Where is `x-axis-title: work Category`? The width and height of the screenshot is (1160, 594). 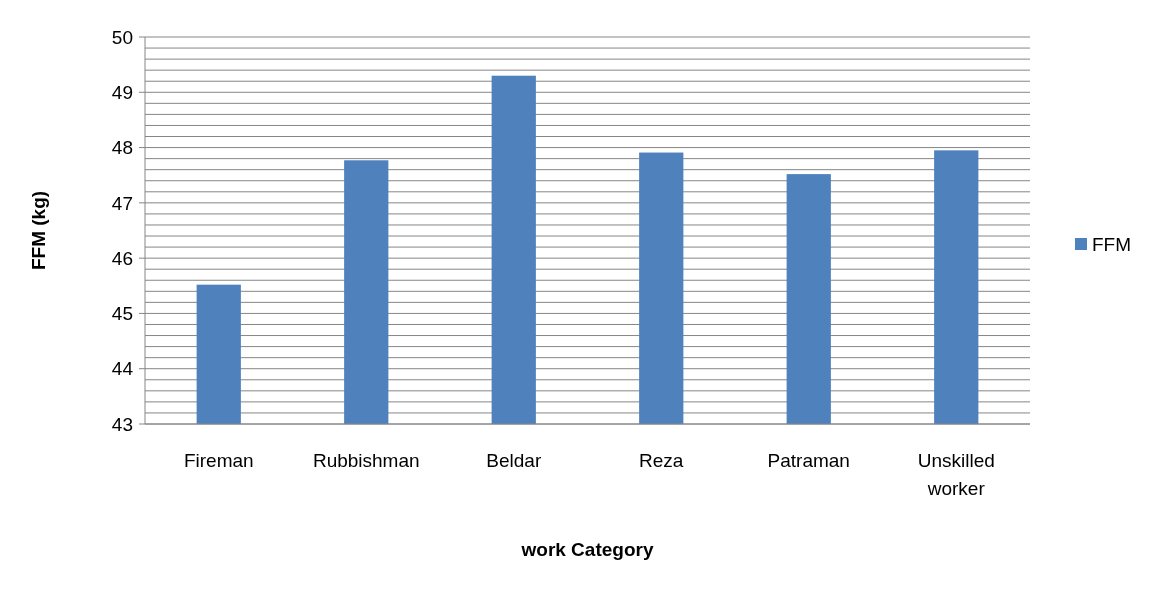
x-axis-title: work Category is located at coordinates (587, 549).